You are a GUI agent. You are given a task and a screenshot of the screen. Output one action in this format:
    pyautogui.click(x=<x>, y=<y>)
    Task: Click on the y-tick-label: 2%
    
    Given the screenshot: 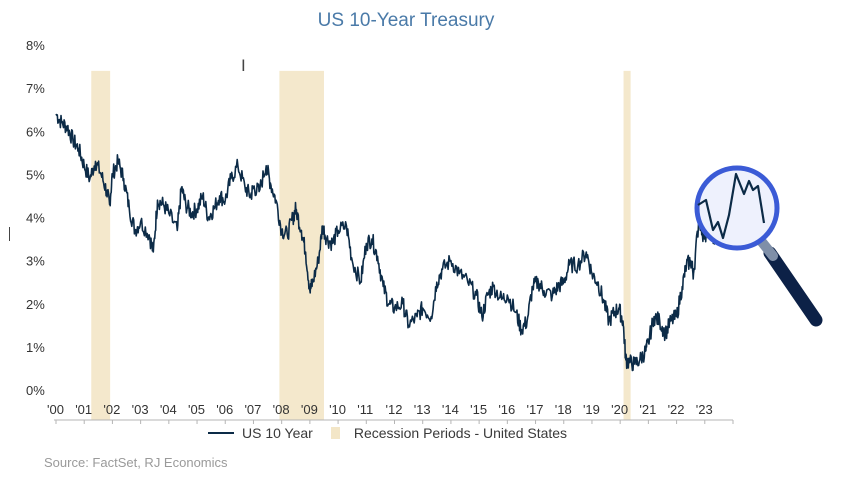 What is the action you would take?
    pyautogui.click(x=35, y=304)
    